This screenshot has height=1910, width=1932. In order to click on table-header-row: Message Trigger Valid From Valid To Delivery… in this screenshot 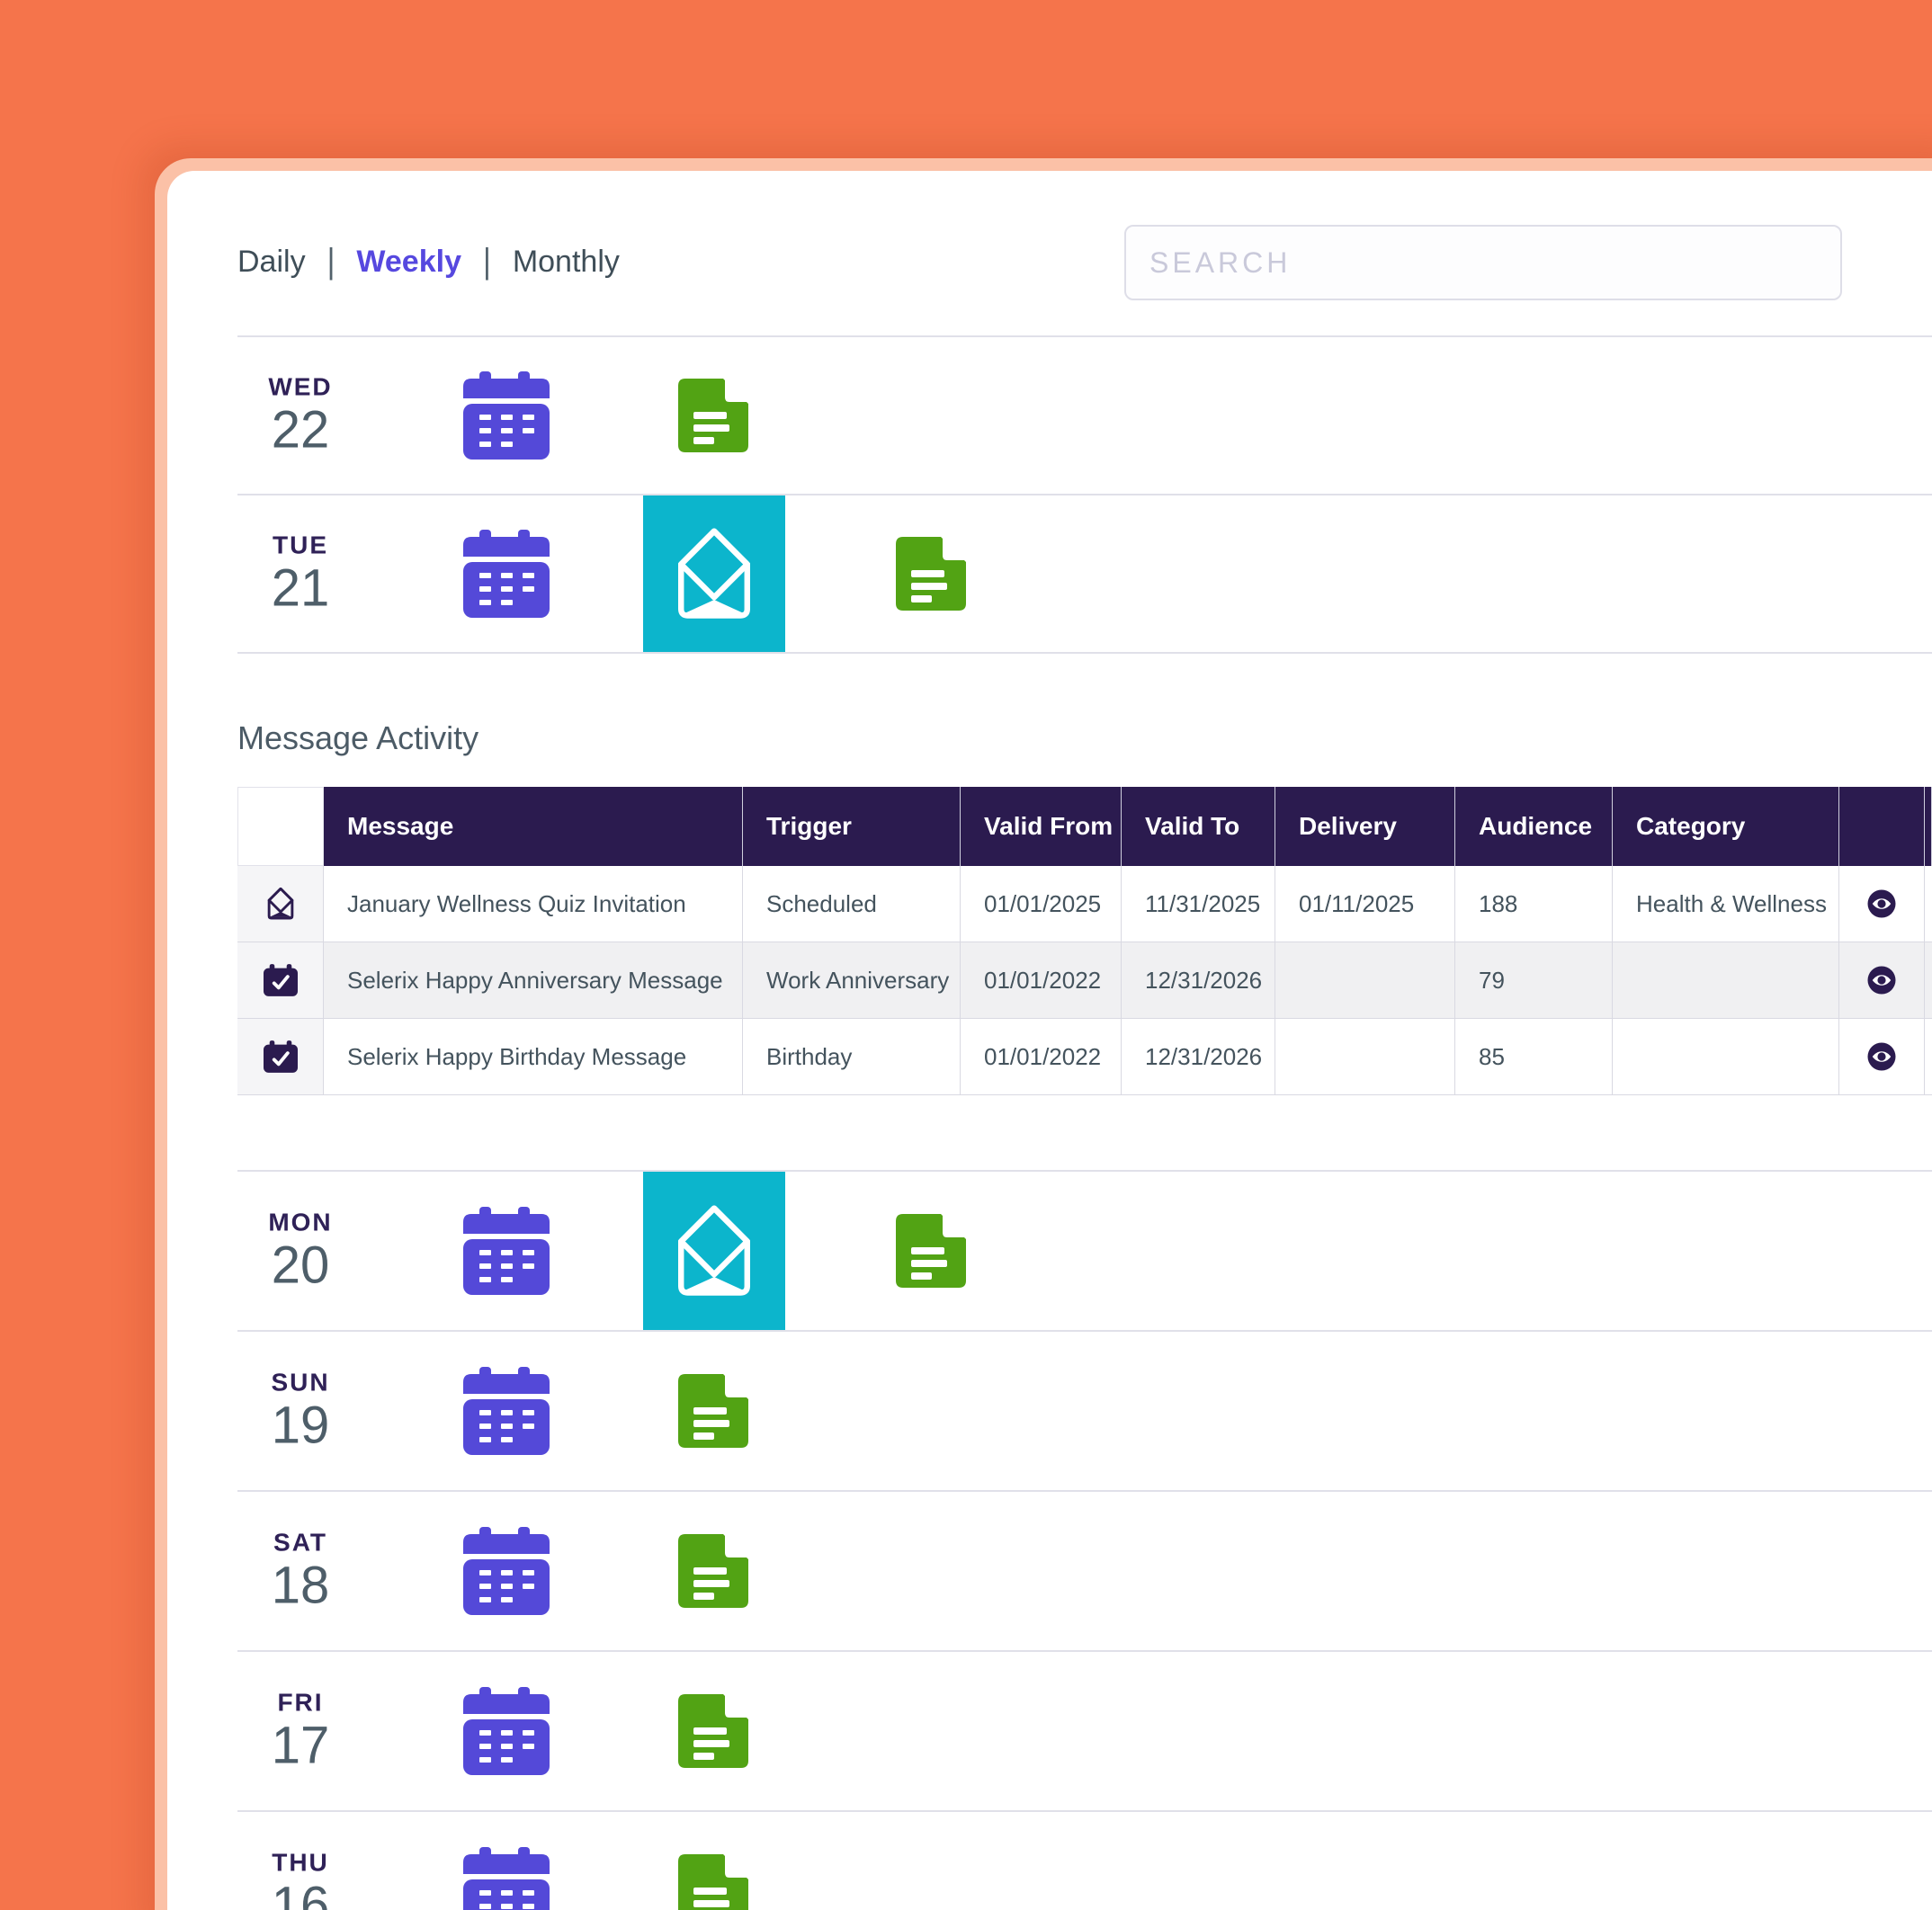, I will do `click(1084, 826)`.